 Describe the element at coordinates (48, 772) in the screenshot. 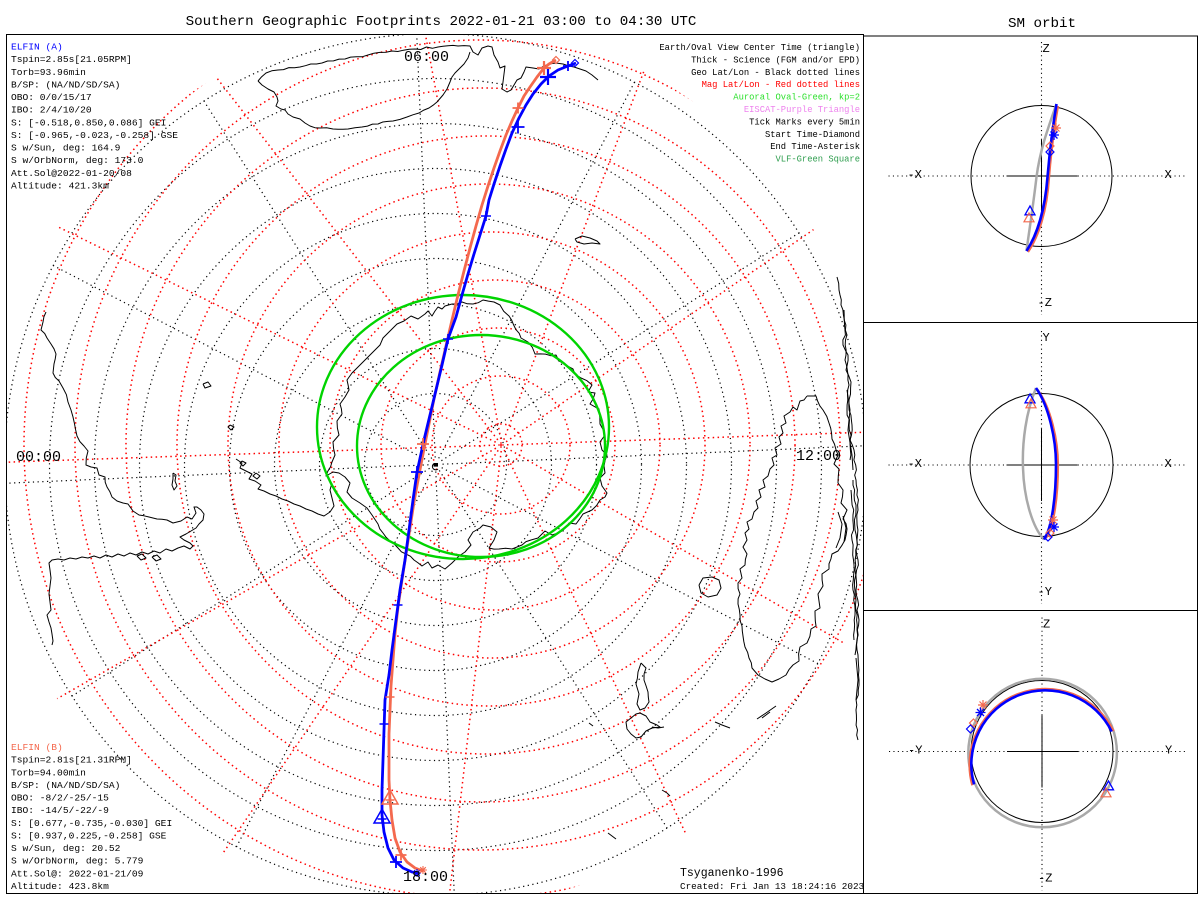

I see `svg-text: Torb=94.00min` at that location.